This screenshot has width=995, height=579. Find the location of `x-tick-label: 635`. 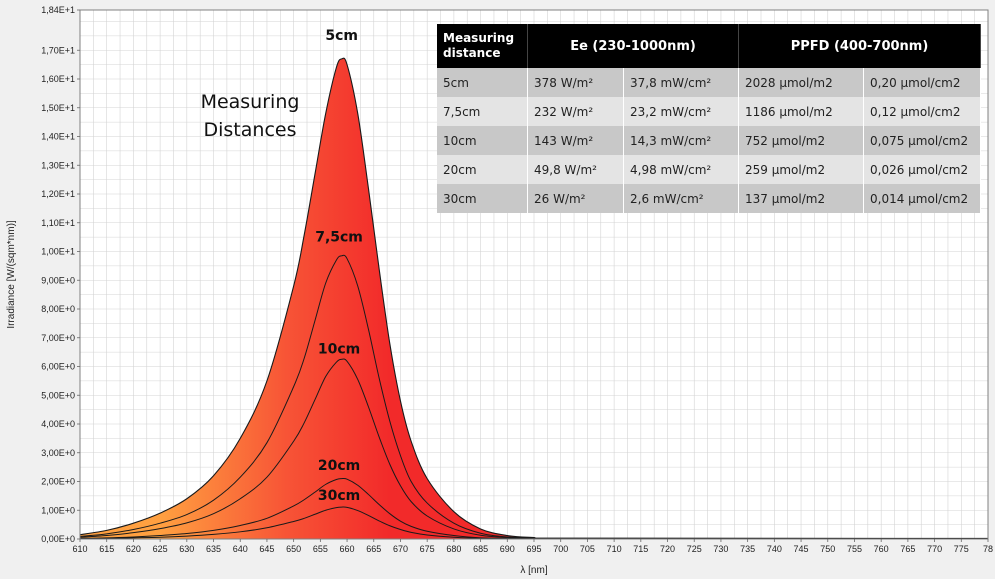

x-tick-label: 635 is located at coordinates (213, 549).